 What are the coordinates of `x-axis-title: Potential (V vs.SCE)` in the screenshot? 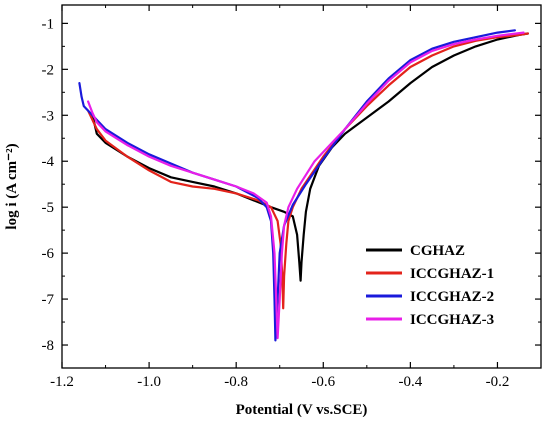 It's located at (302, 410).